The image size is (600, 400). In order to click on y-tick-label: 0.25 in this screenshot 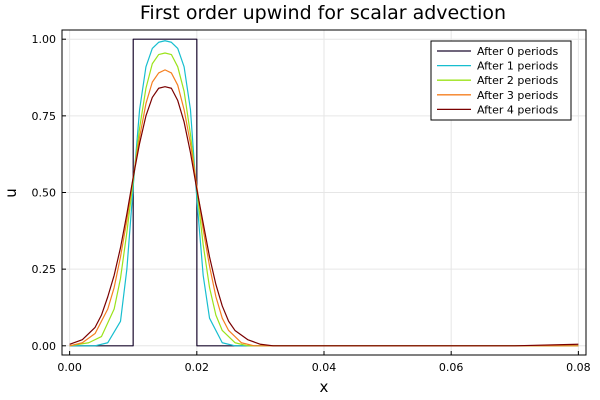, I will do `click(44, 269)`.